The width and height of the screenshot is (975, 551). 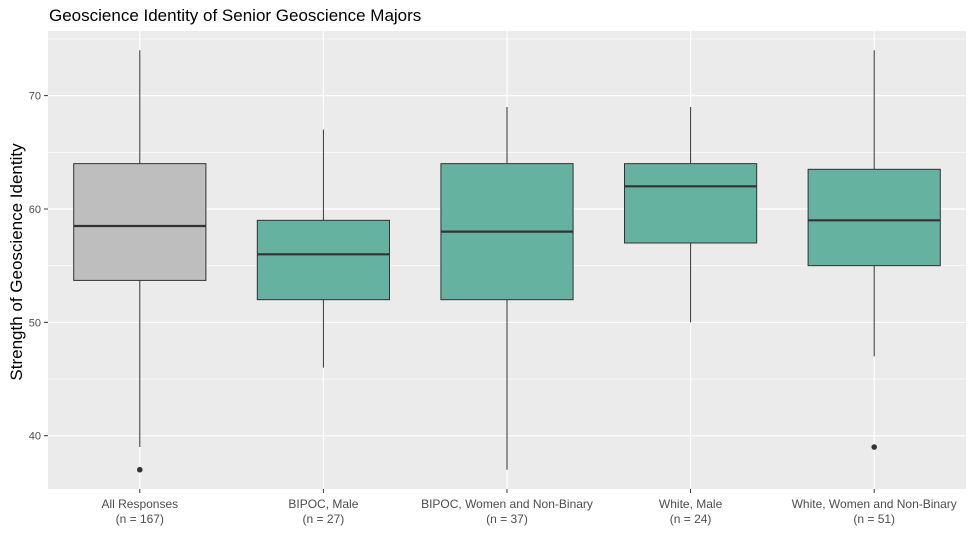 I want to click on x-tick-label: BIPOC, Male, so click(x=323, y=504).